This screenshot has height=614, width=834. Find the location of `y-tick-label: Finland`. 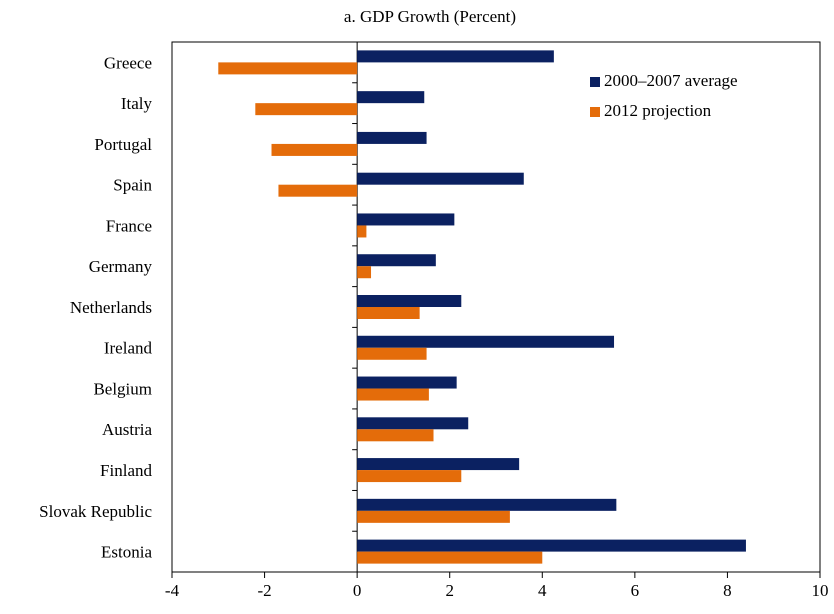

y-tick-label: Finland is located at coordinates (126, 470).